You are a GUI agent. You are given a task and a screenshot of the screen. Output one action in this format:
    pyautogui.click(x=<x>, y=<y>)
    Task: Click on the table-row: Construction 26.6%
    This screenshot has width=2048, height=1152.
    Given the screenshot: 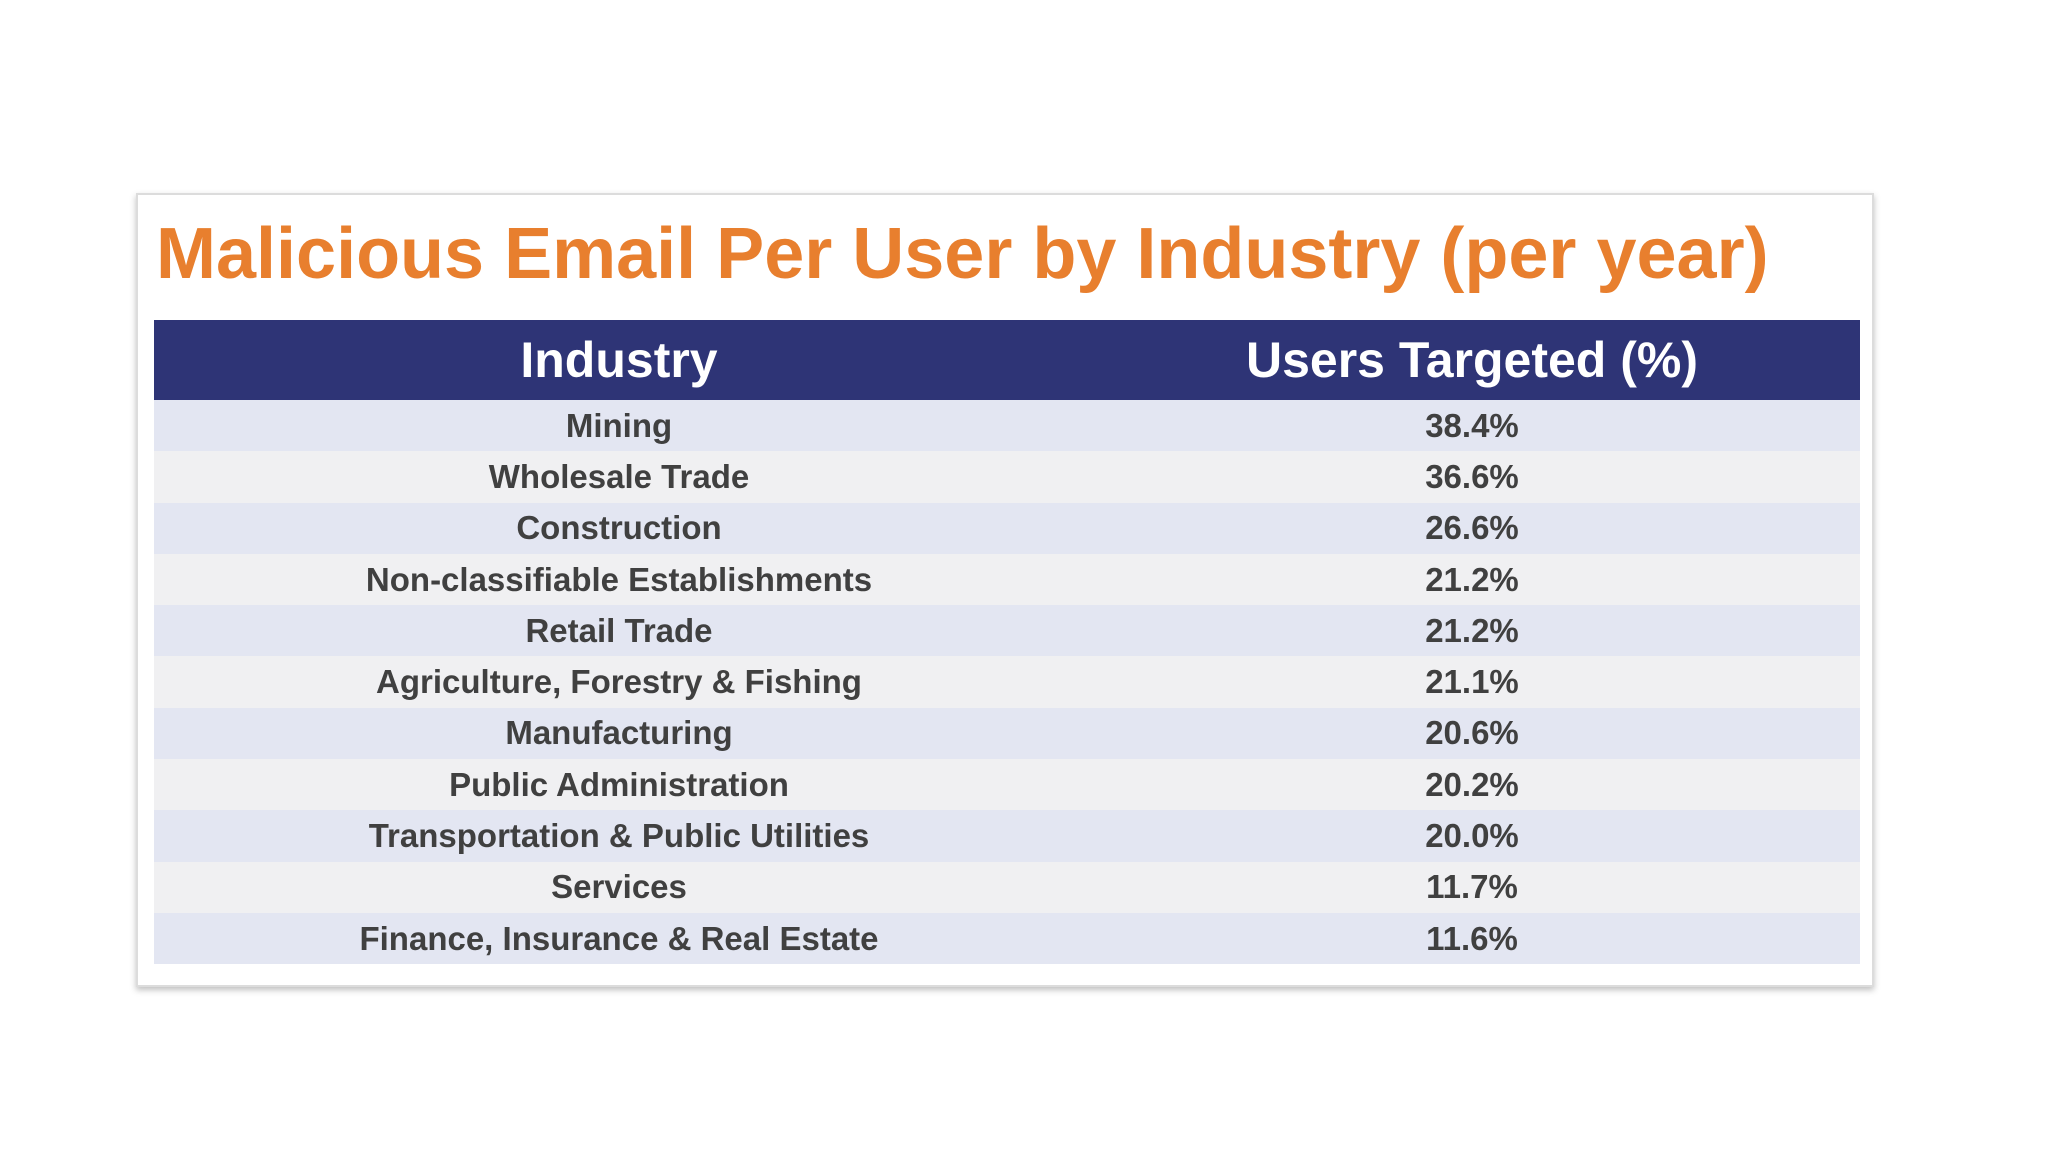 What is the action you would take?
    pyautogui.click(x=1007, y=528)
    